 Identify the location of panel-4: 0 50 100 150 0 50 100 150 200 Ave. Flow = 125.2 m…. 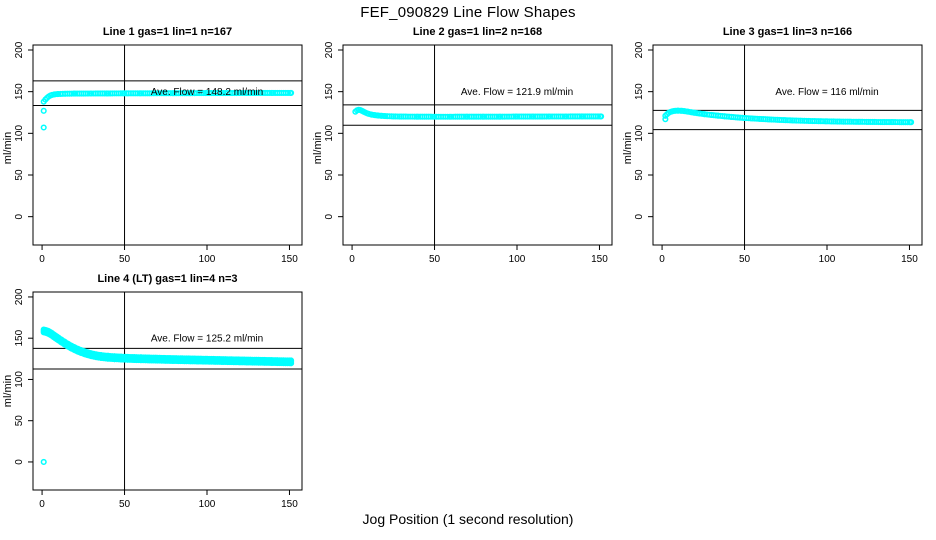
(158, 399).